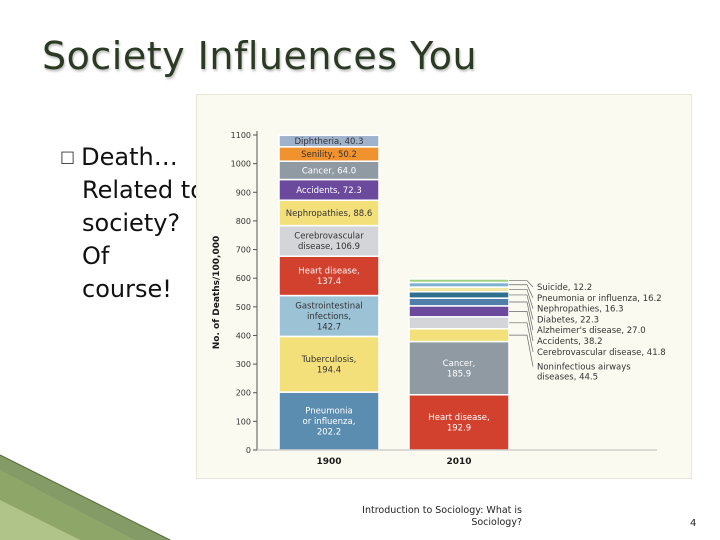 This screenshot has height=540, width=720. Describe the element at coordinates (127, 289) in the screenshot. I see `bullet-line-5: course!` at that location.